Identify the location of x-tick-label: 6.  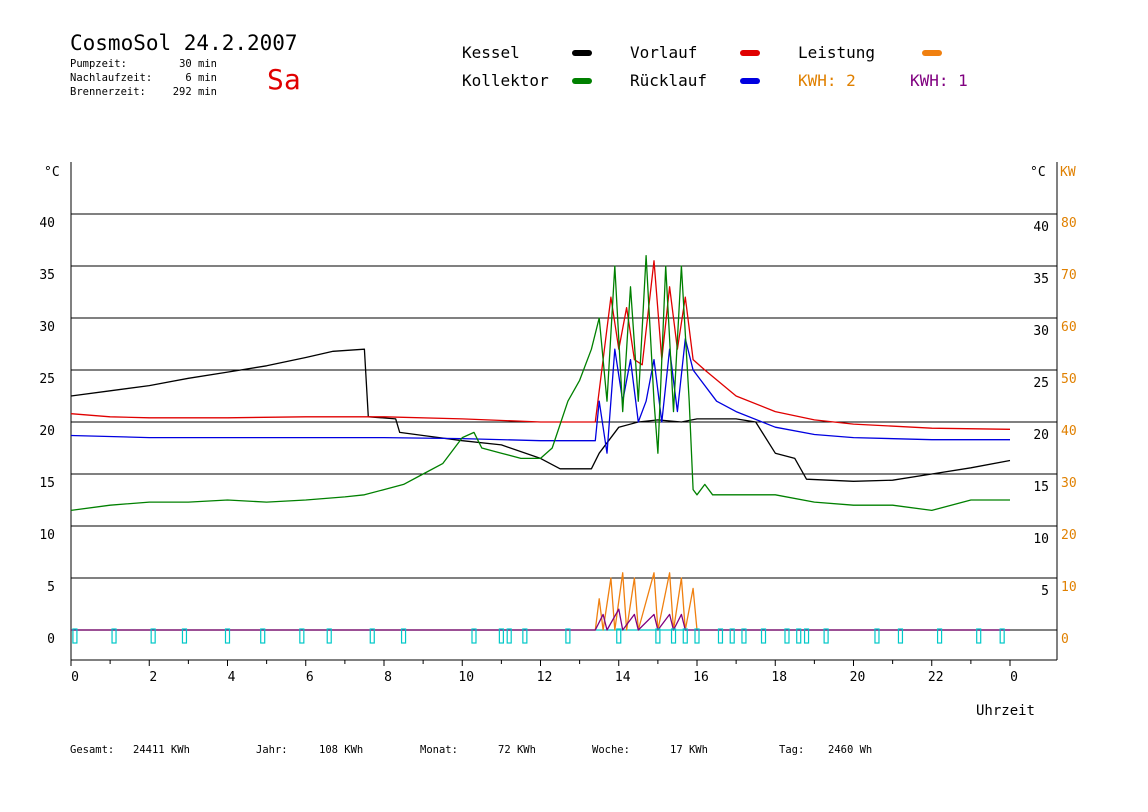
(310, 677).